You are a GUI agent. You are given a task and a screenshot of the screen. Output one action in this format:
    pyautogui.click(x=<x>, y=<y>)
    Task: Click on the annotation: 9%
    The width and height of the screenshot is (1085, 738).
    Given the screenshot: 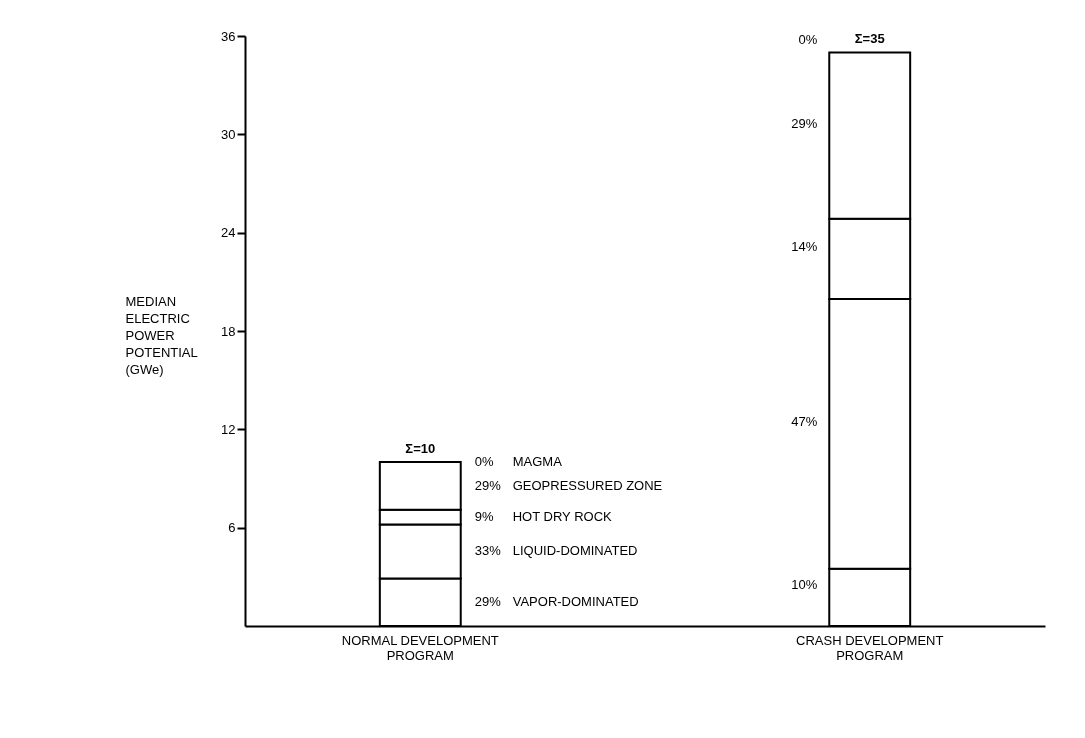 What is the action you would take?
    pyautogui.click(x=484, y=517)
    